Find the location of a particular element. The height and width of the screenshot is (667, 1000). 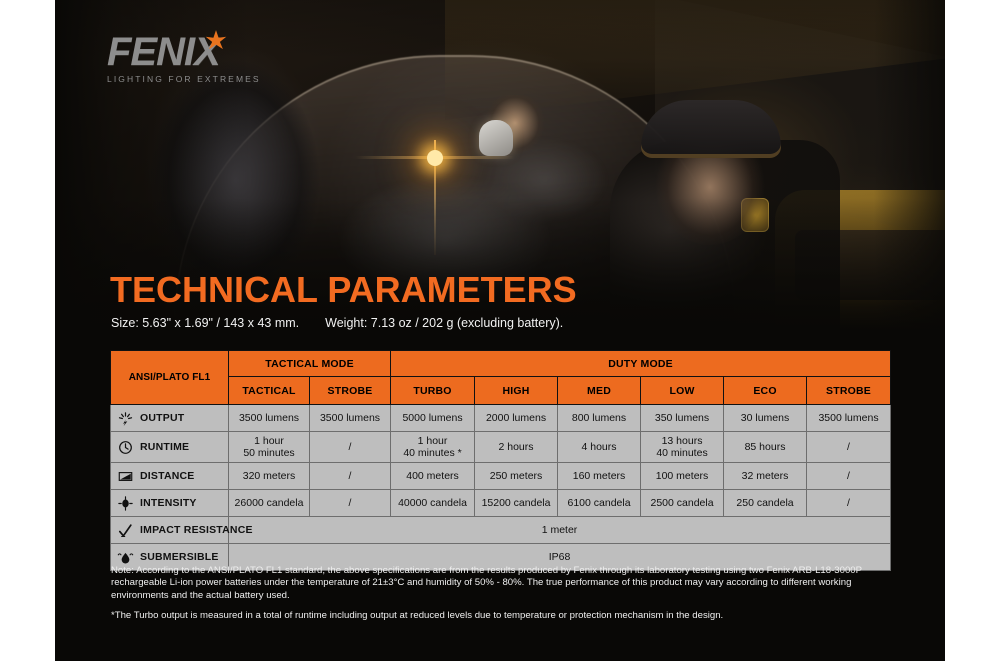

table-row: IMPACT RESISTANCE 1 meter is located at coordinates (501, 530).